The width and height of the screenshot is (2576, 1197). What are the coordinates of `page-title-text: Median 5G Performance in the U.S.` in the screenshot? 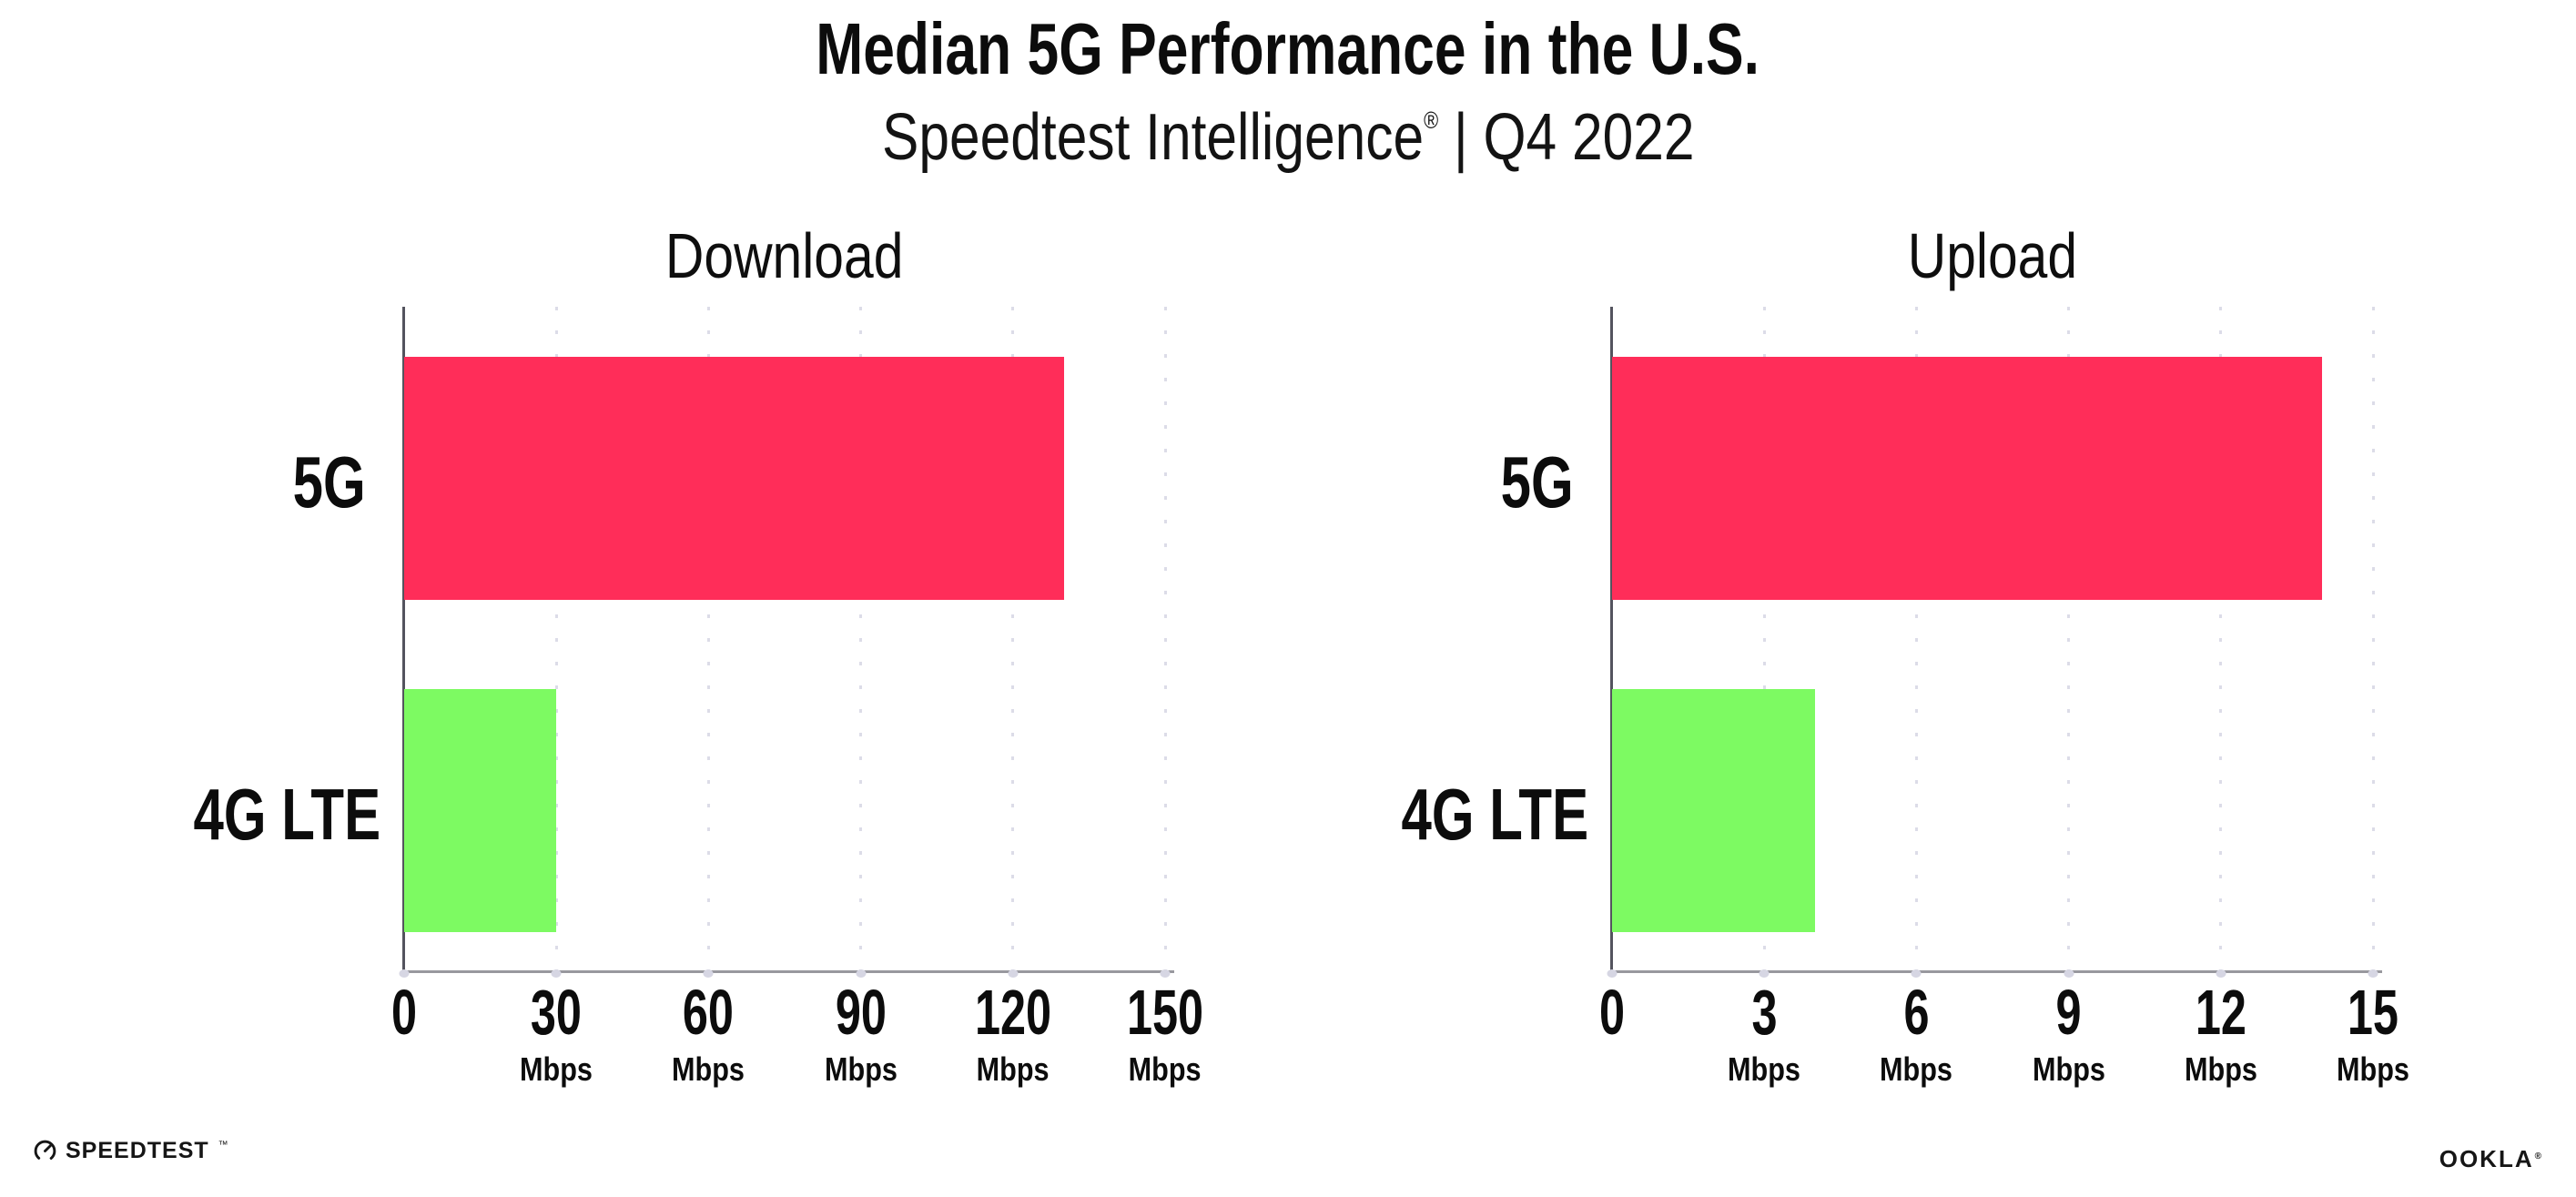 It's located at (1288, 48).